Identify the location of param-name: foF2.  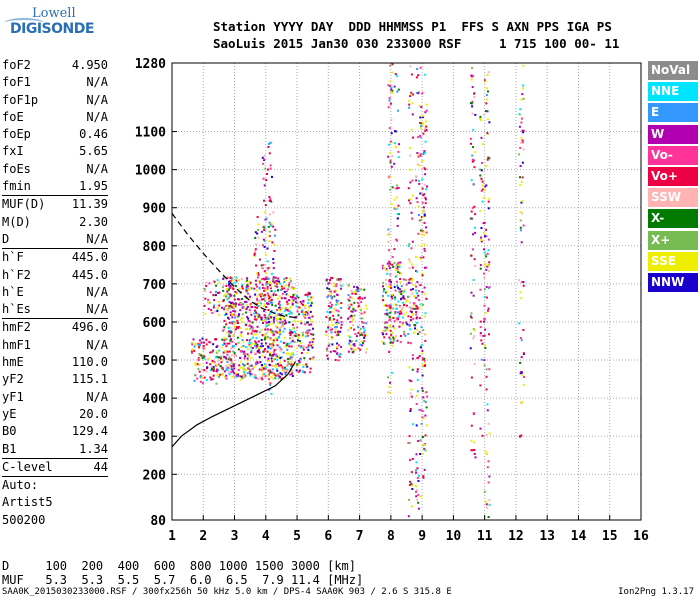
(16, 65).